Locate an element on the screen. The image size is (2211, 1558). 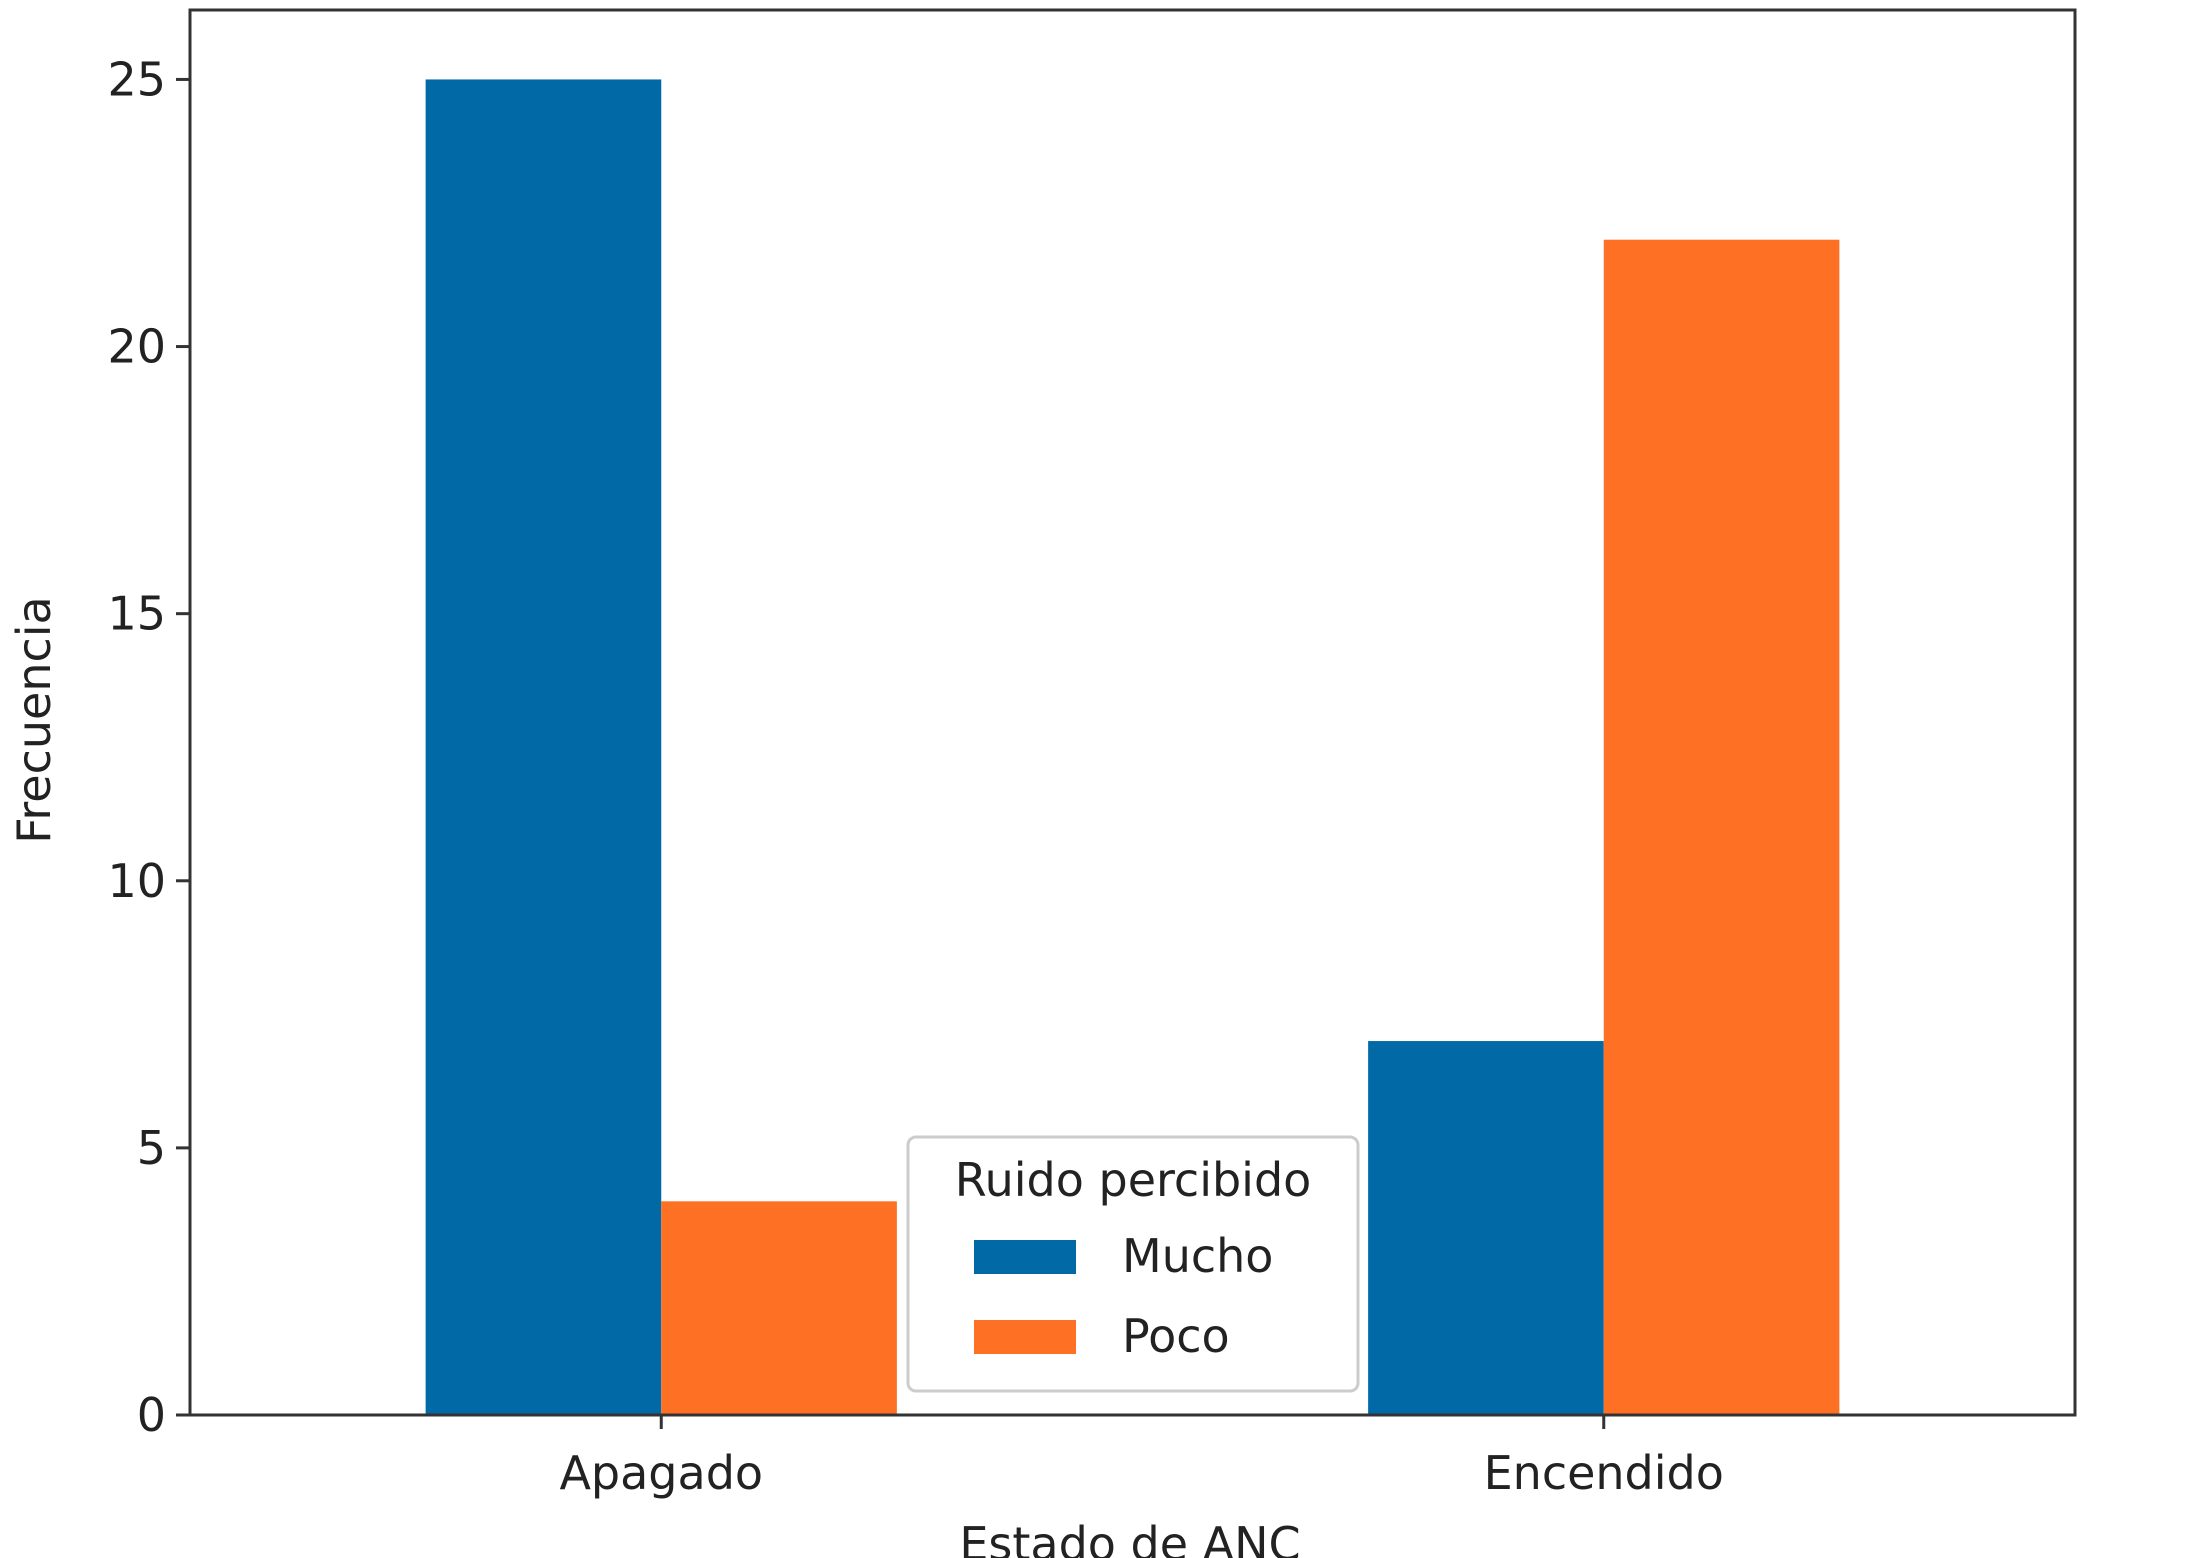
y-axis: 0 5 10 15 20 25 is located at coordinates (148, 747).